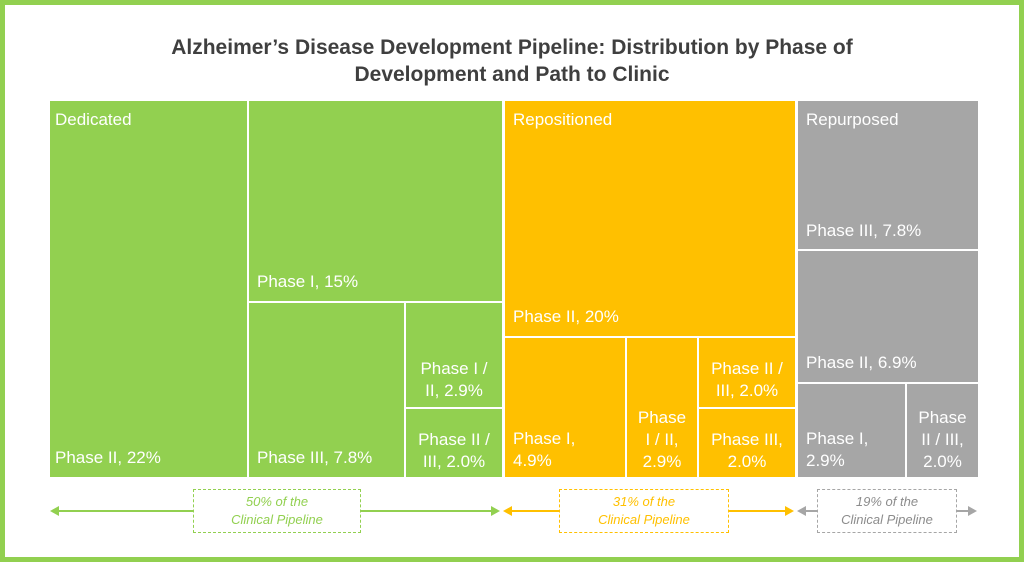  Describe the element at coordinates (566, 316) in the screenshot. I see `repositioned-tile-label: Phase II, 20%` at that location.